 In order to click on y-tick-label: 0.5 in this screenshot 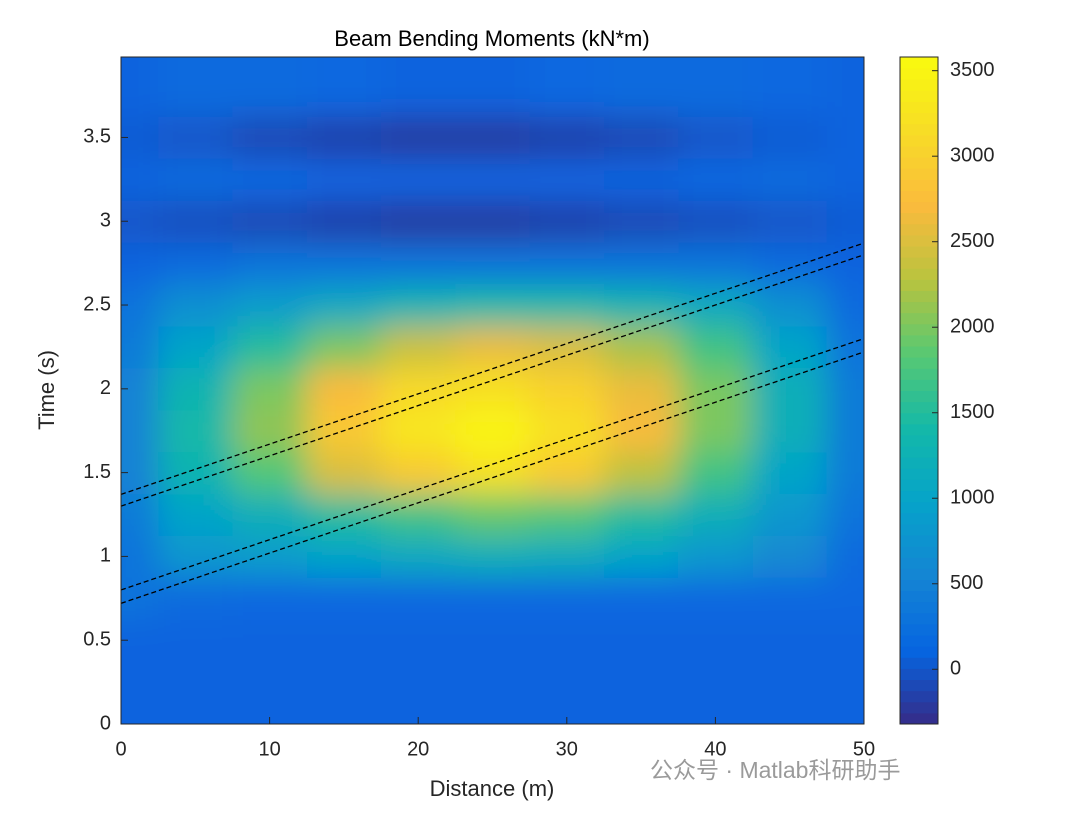, I will do `click(97, 639)`.